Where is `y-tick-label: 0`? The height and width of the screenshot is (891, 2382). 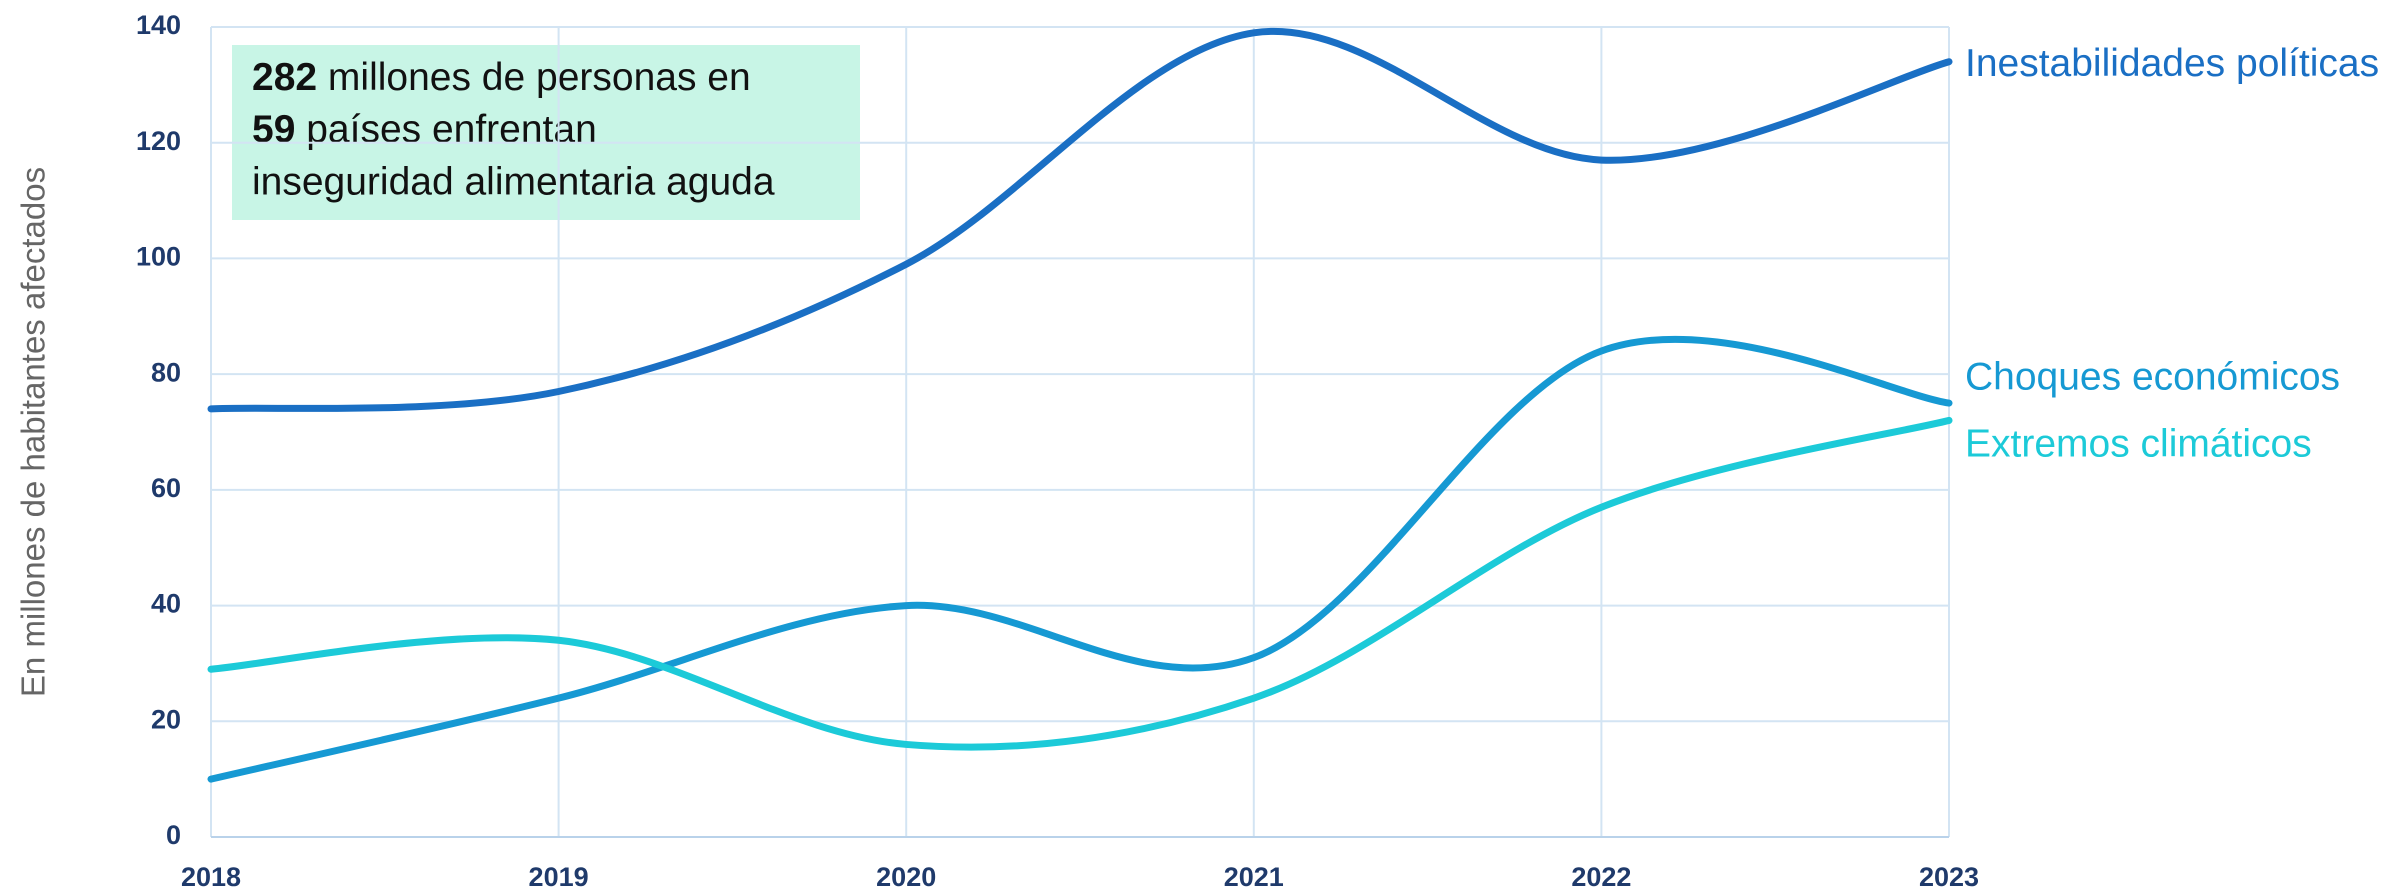 y-tick-label: 0 is located at coordinates (173, 835).